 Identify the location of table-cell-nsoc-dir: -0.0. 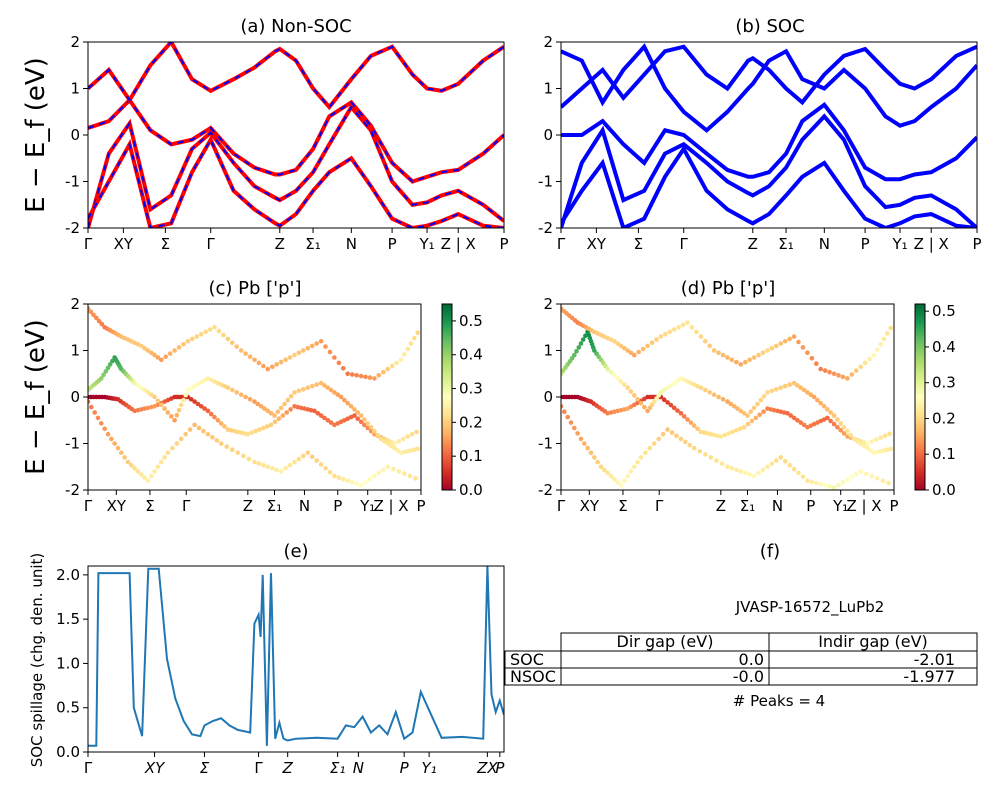
(748, 676).